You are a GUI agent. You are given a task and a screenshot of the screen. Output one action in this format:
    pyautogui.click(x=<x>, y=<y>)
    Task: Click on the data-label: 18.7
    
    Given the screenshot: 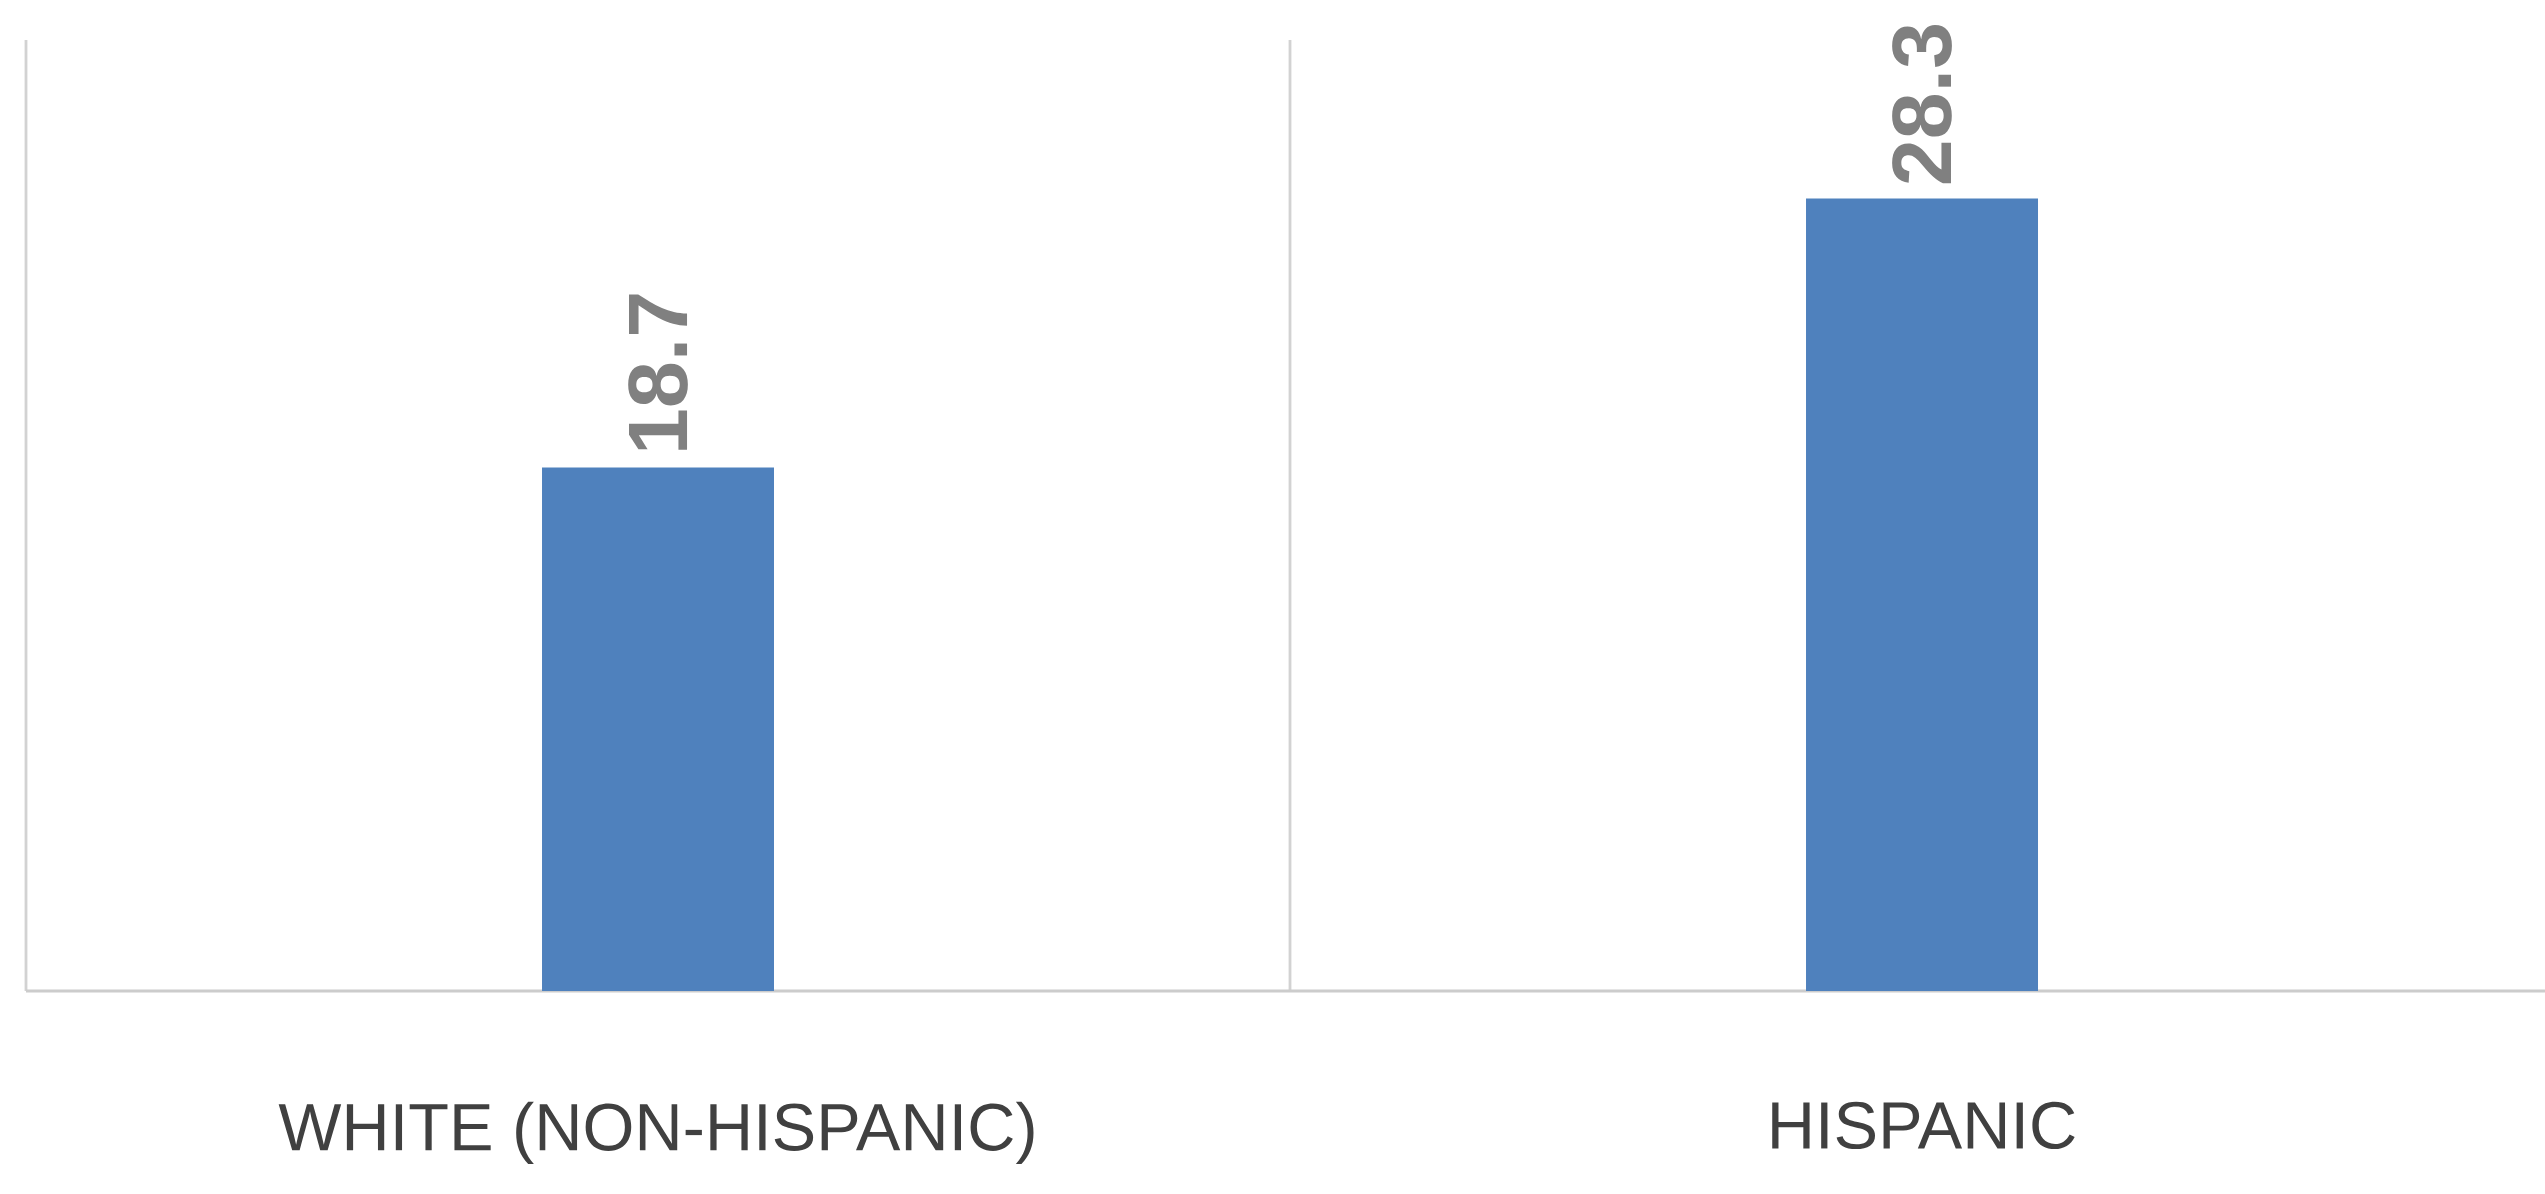 What is the action you would take?
    pyautogui.click(x=658, y=372)
    